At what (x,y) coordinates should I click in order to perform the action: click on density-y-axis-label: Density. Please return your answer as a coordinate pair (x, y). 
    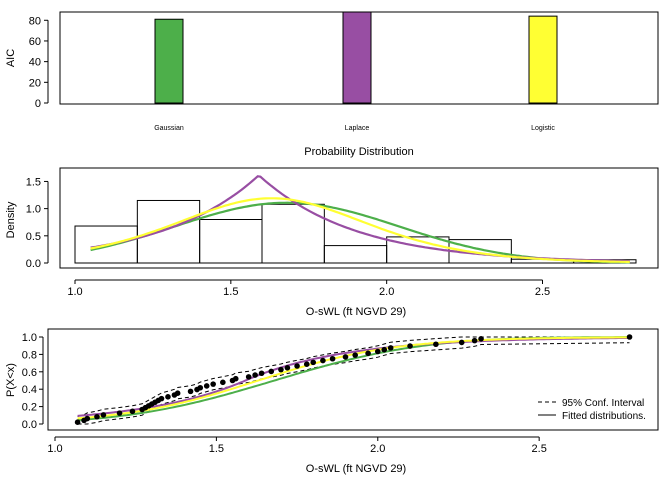
    Looking at the image, I should click on (11, 219).